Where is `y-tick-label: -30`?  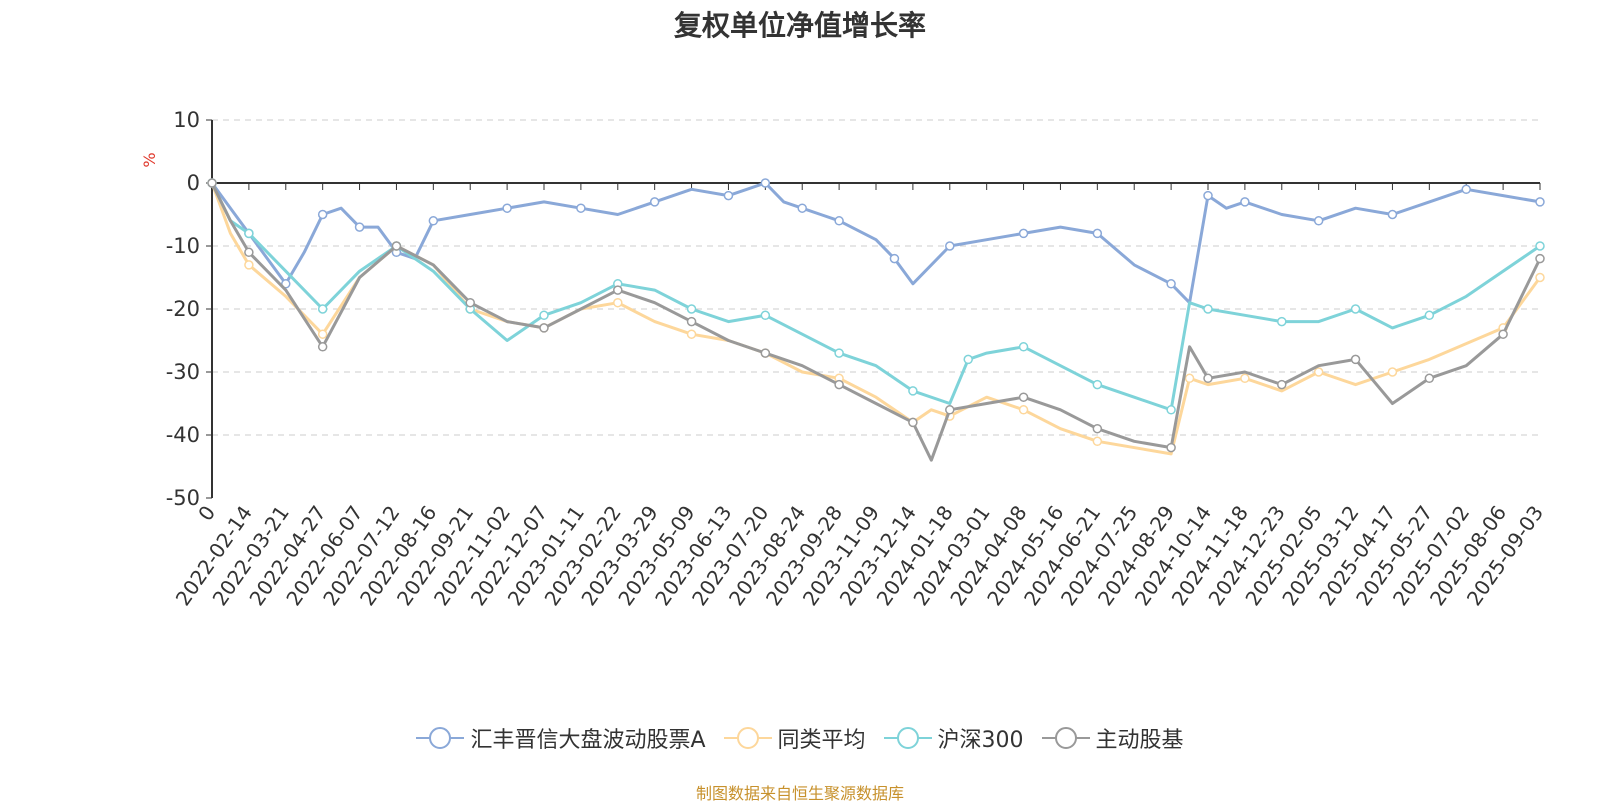
y-tick-label: -30 is located at coordinates (183, 372).